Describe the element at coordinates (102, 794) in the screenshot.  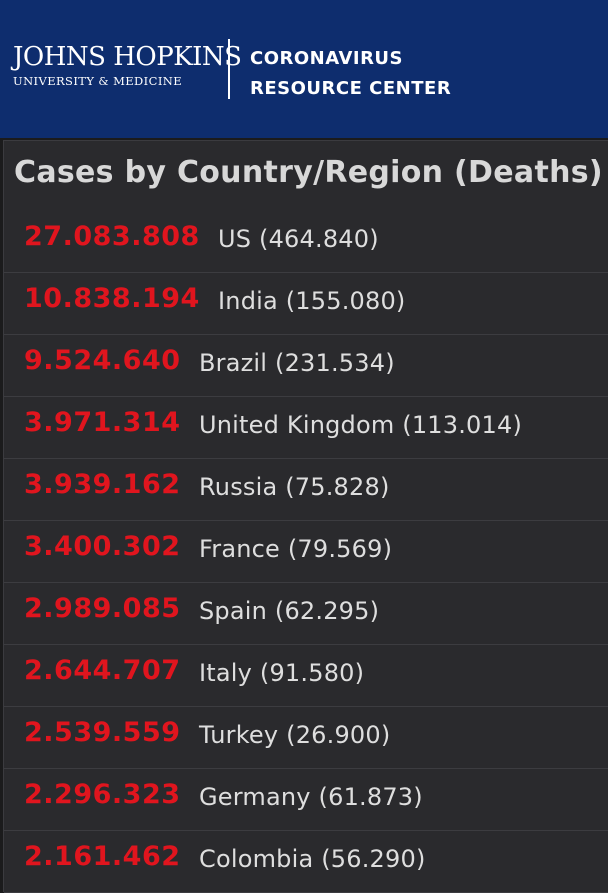
I see `case-count: 2.296.323` at that location.